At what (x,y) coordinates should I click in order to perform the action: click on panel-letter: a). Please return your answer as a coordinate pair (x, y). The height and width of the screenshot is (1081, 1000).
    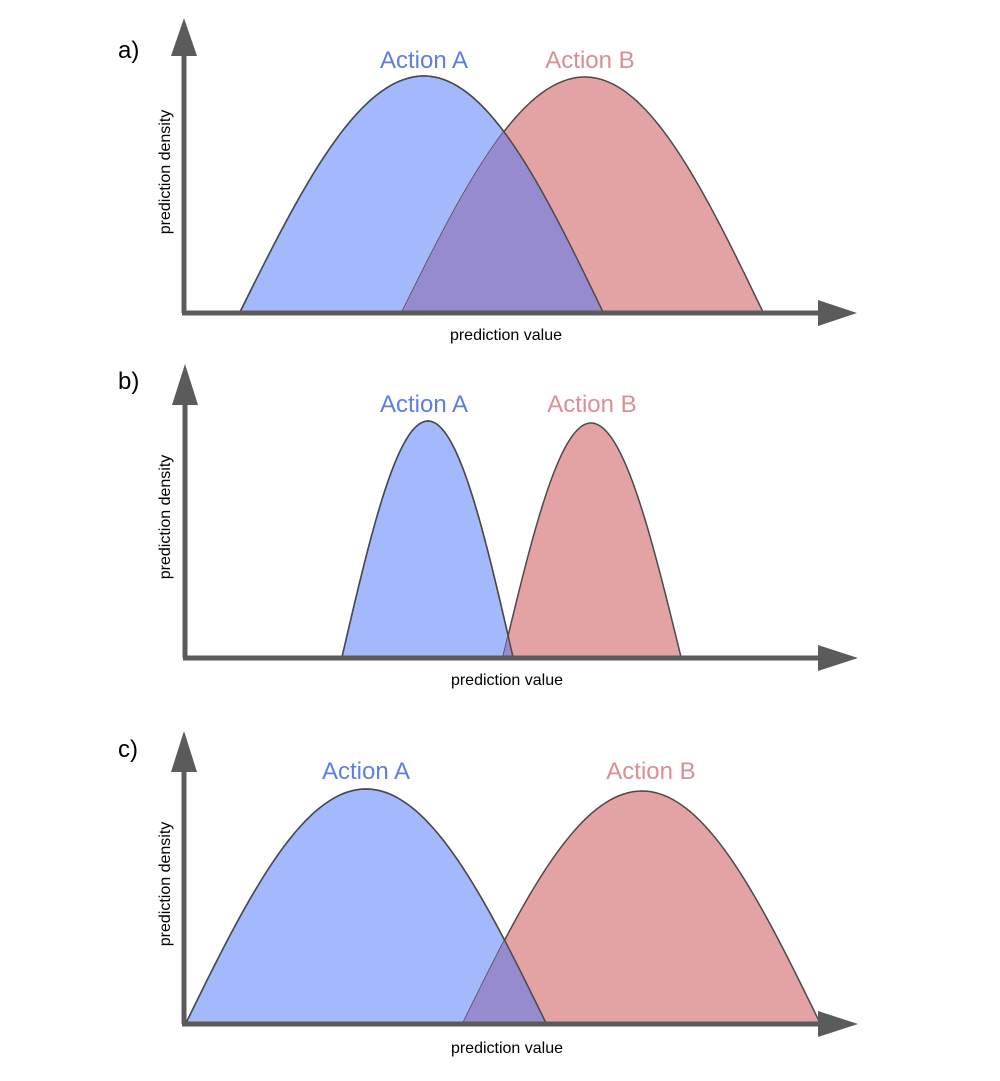
    Looking at the image, I should click on (128, 50).